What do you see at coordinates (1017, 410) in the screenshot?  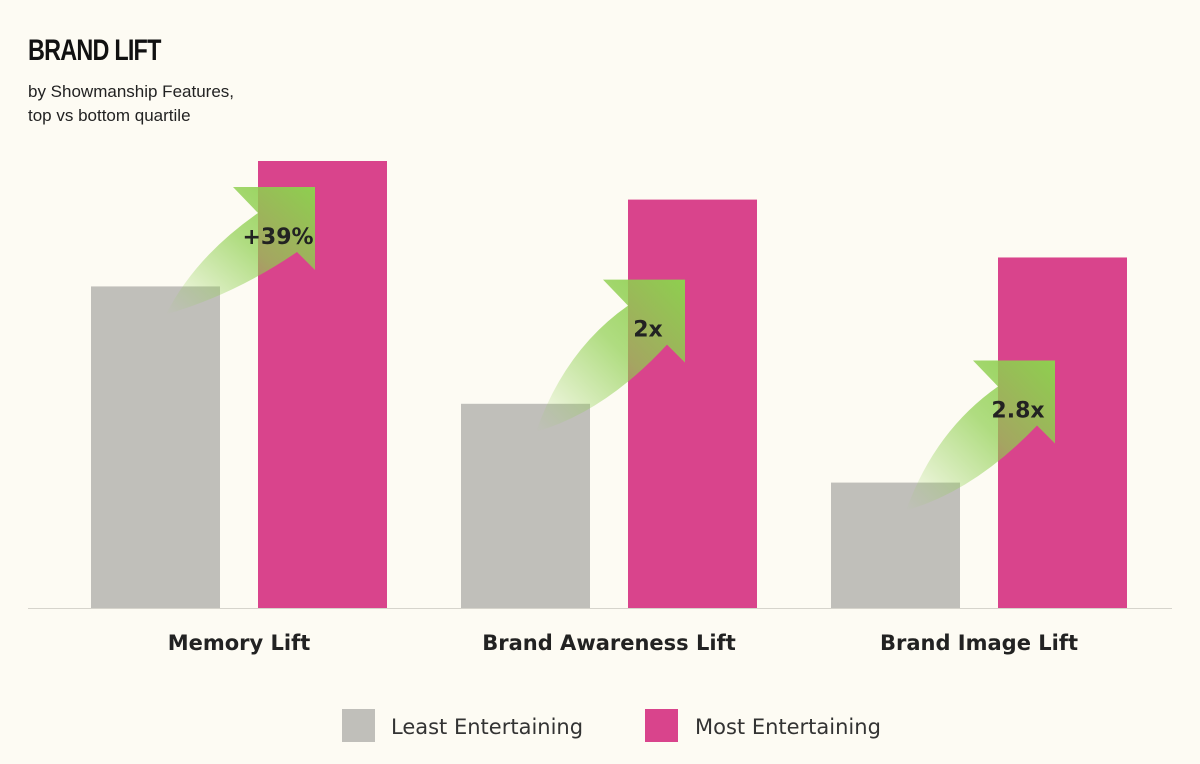 I see `annotation-label-2: 2.8x` at bounding box center [1017, 410].